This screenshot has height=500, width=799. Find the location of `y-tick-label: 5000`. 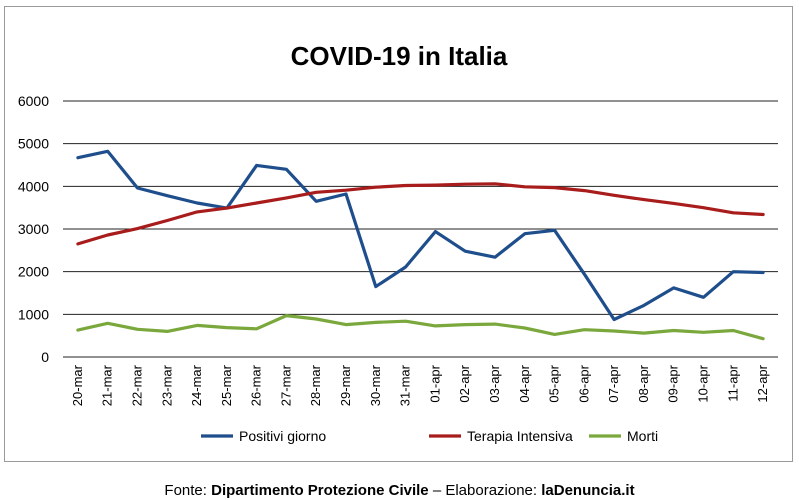

y-tick-label: 5000 is located at coordinates (33, 144).